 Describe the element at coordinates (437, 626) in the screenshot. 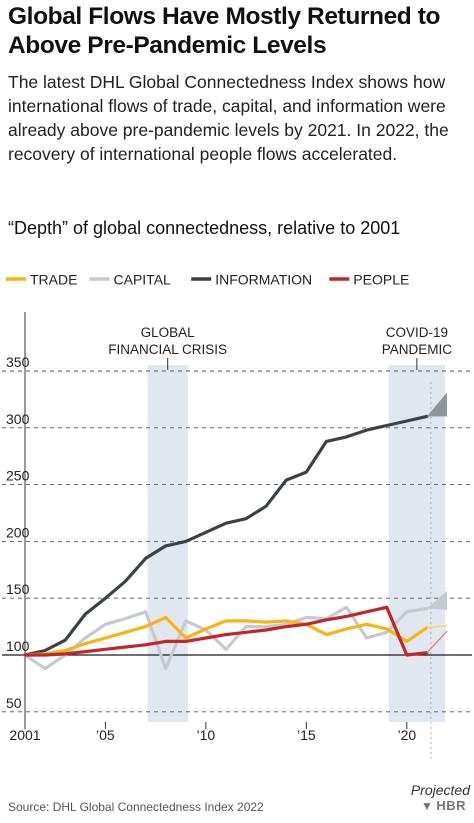

I see `projection-line-trade` at that location.